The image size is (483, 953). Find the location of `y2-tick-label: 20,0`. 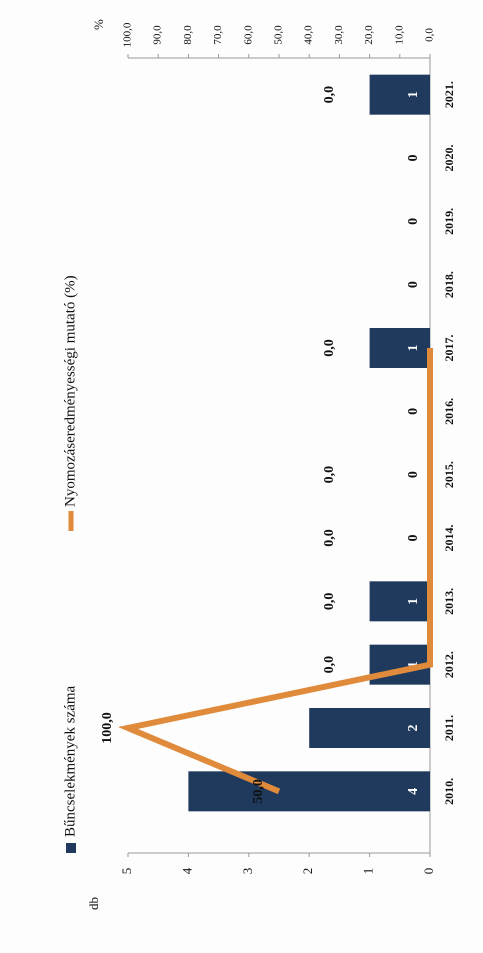

y2-tick-label: 20,0 is located at coordinates (369, 35).